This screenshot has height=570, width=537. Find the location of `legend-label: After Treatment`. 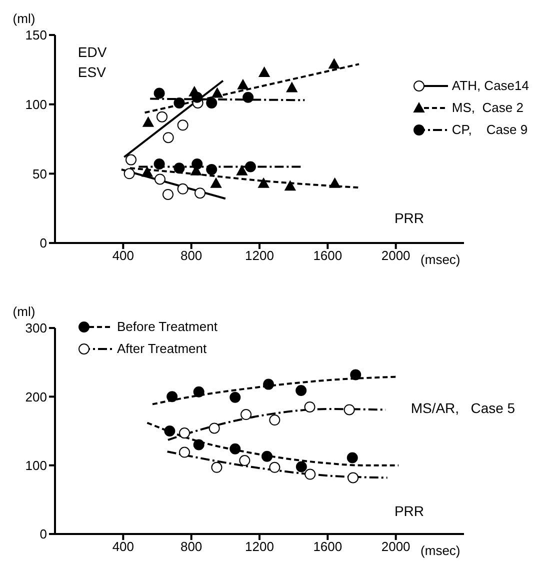

legend-label: After Treatment is located at coordinates (162, 349).